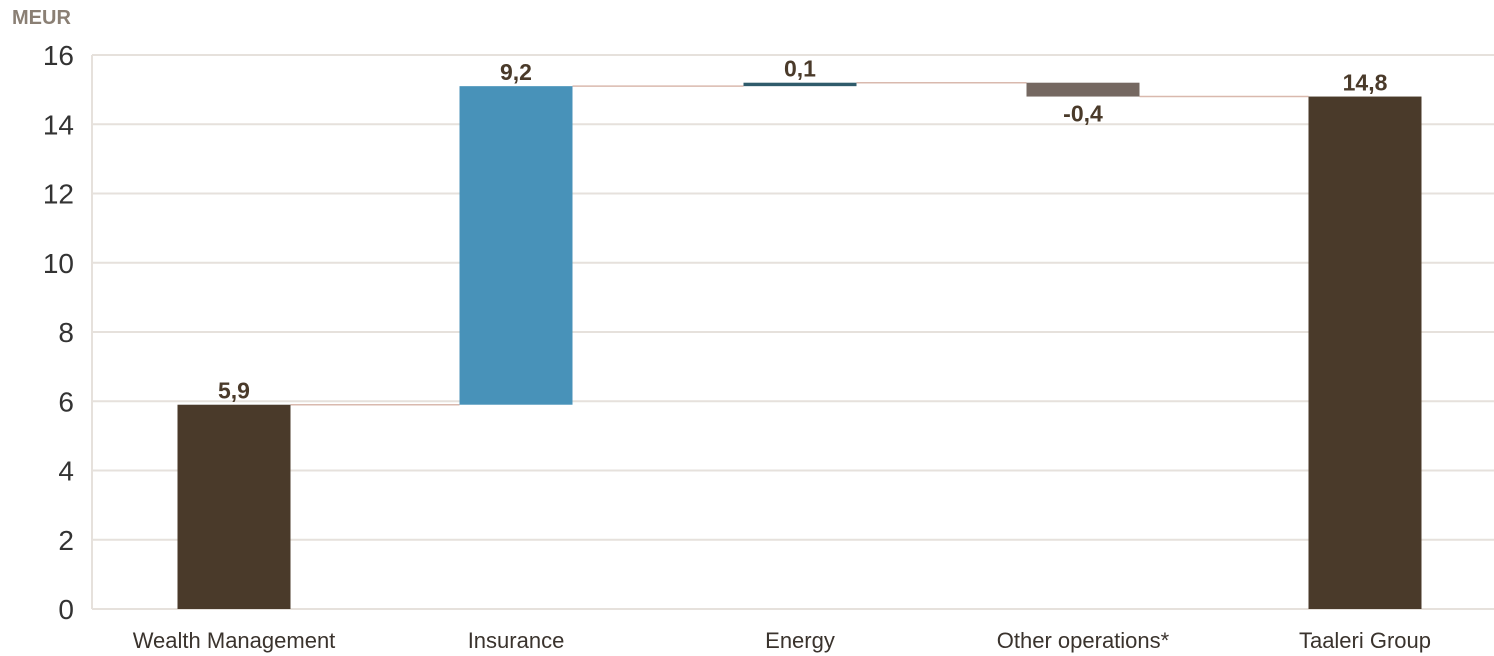 Image resolution: width=1494 pixels, height=656 pixels. I want to click on x-tick-label: Taaleri Group, so click(1365, 640).